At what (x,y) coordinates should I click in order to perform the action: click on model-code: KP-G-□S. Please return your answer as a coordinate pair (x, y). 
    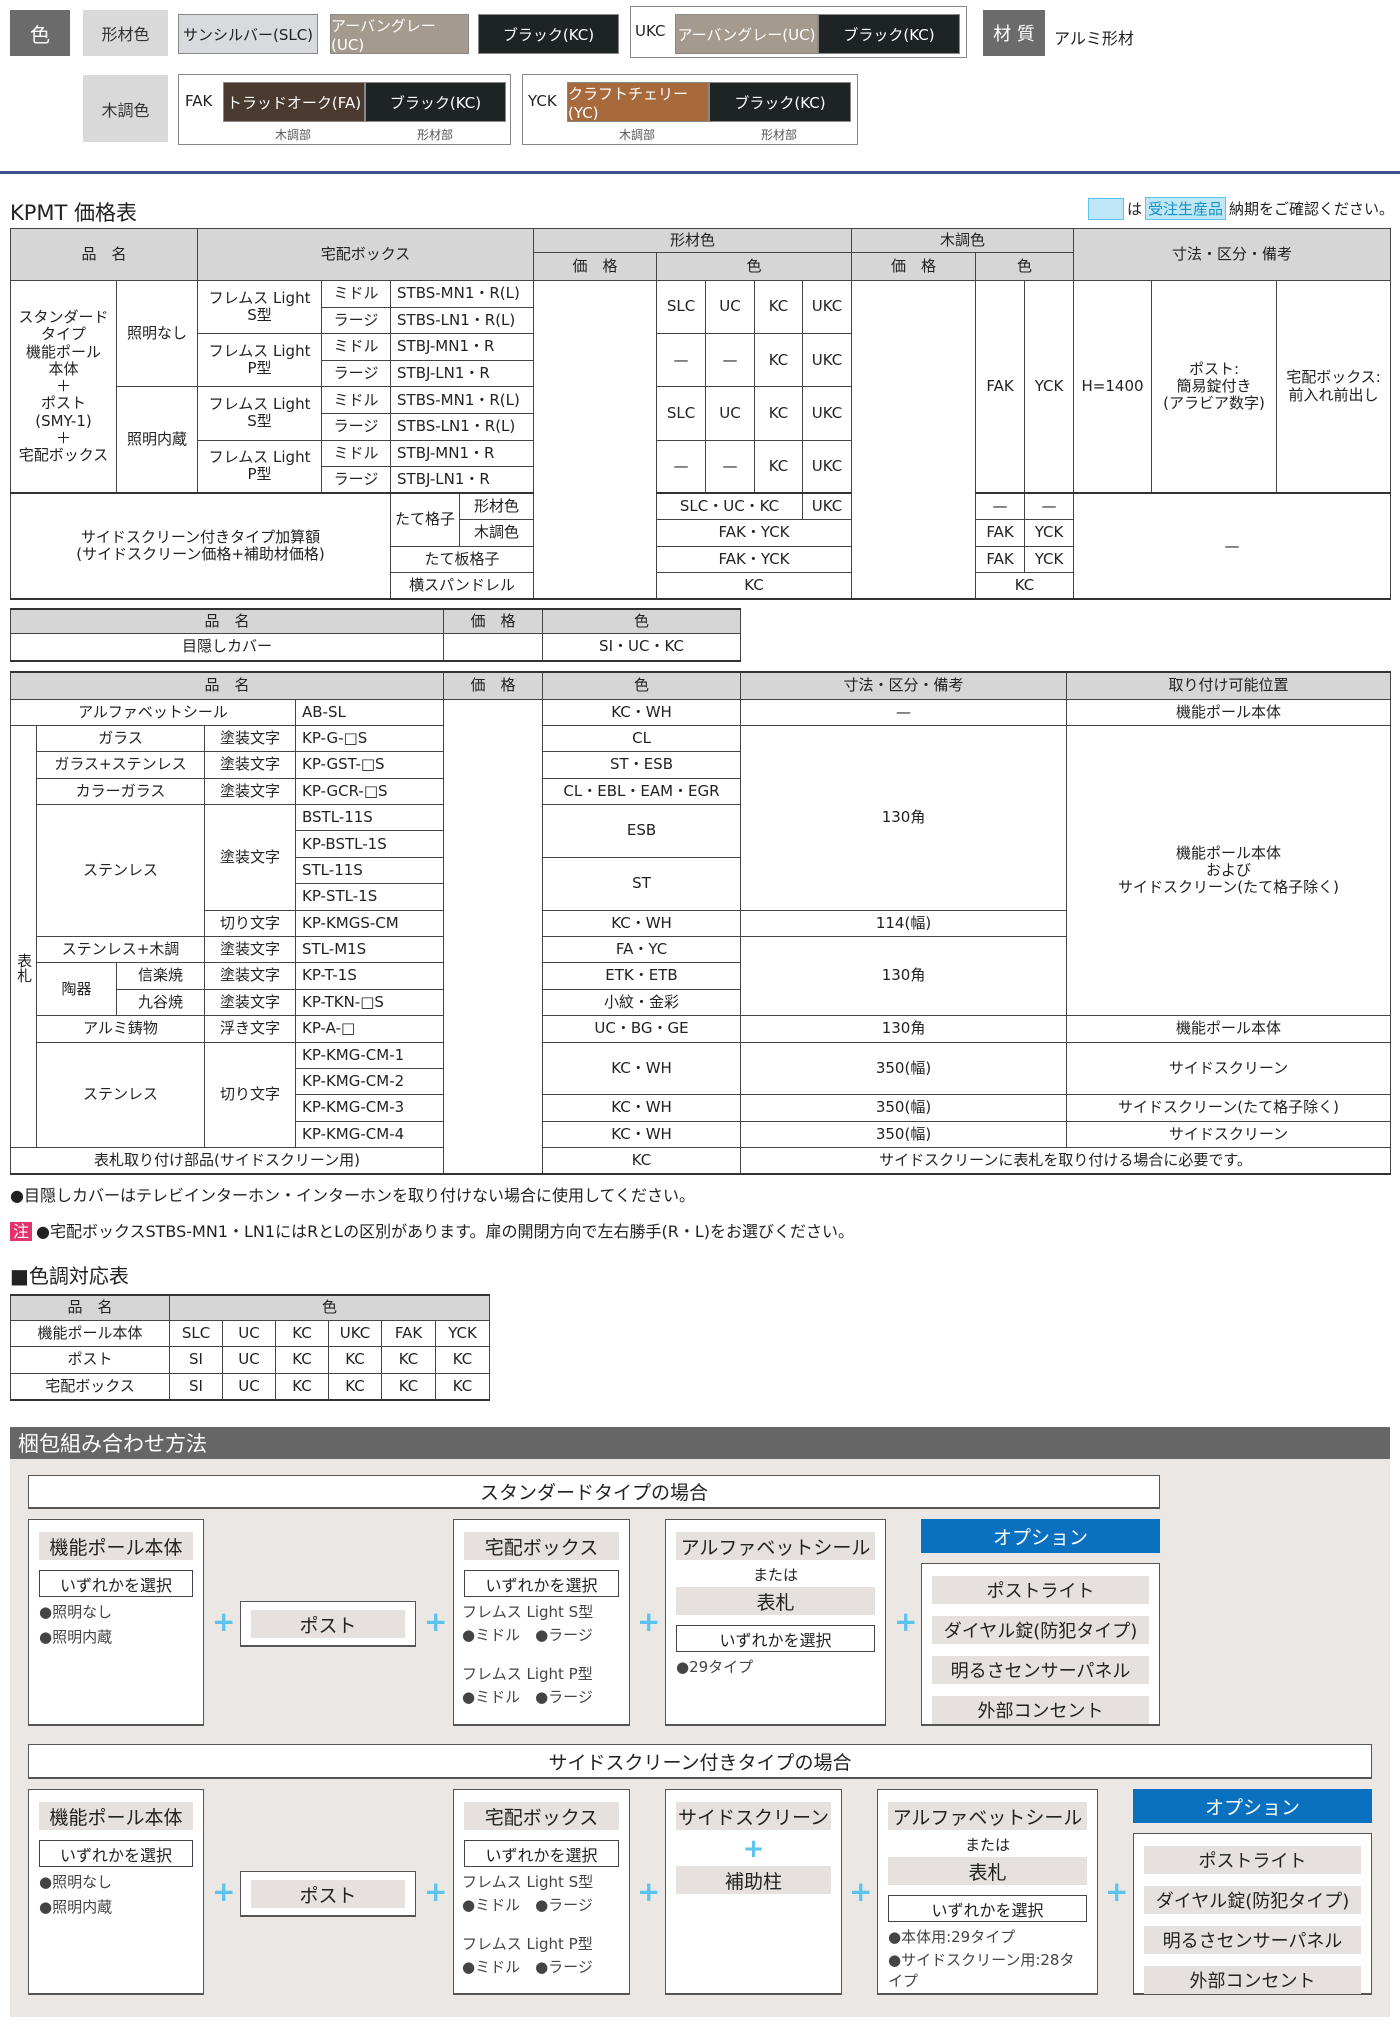
    Looking at the image, I should click on (369, 738).